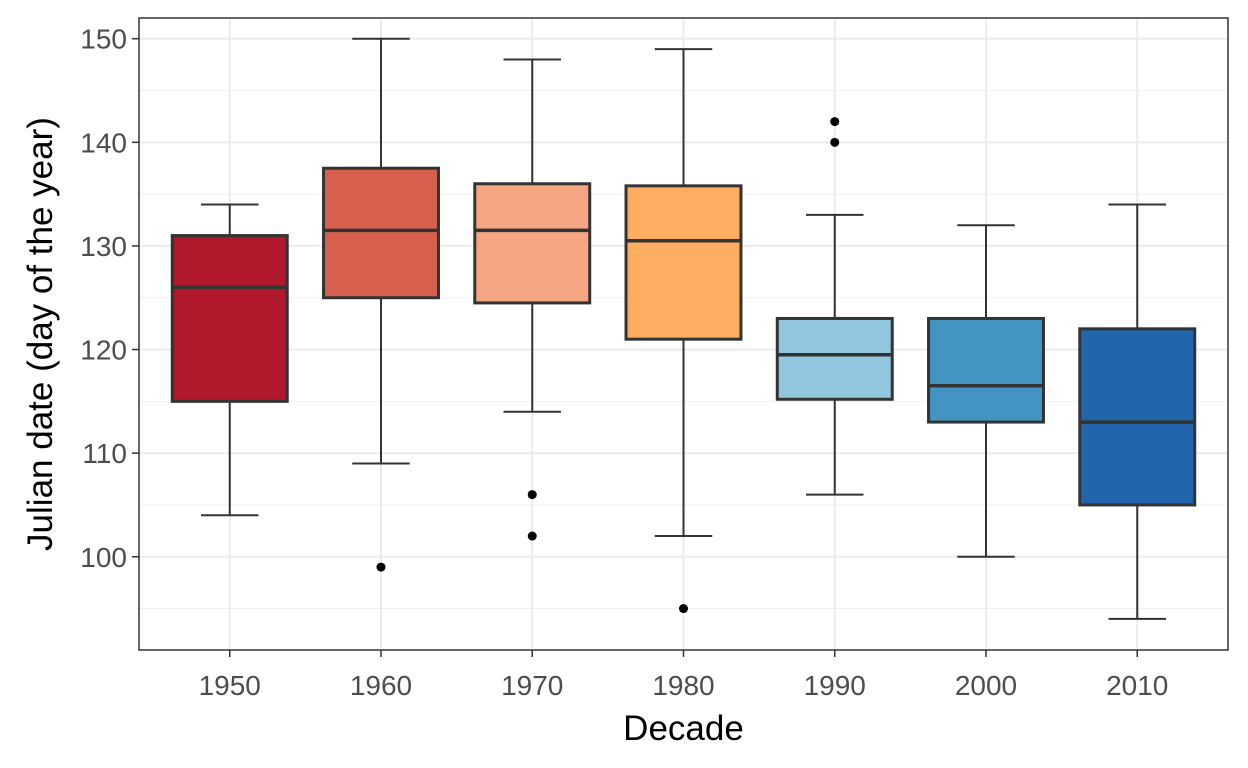 The width and height of the screenshot is (1248, 768). I want to click on y-tick-label: 150, so click(103, 39).